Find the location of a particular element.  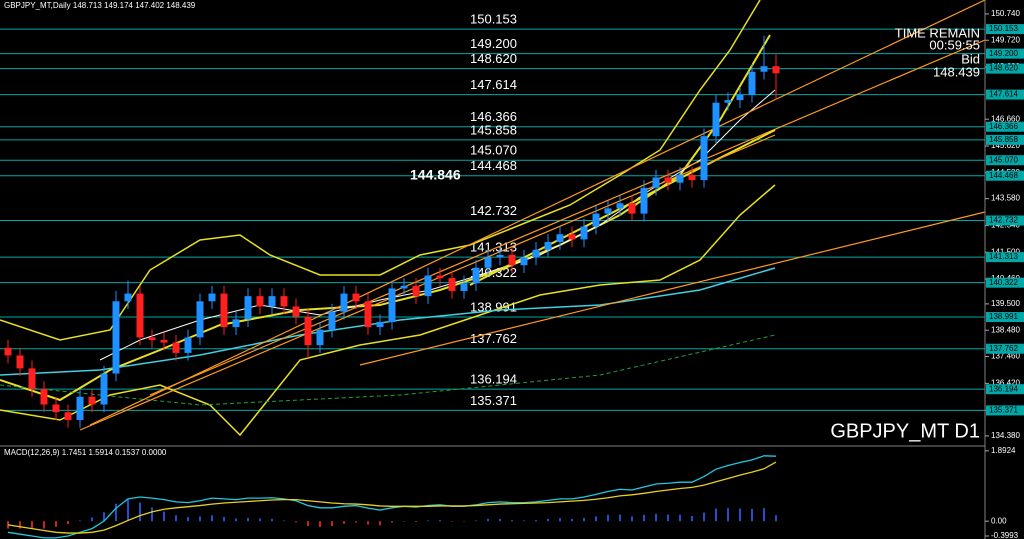

y-tick-label: 149.720 is located at coordinates (1005, 39).